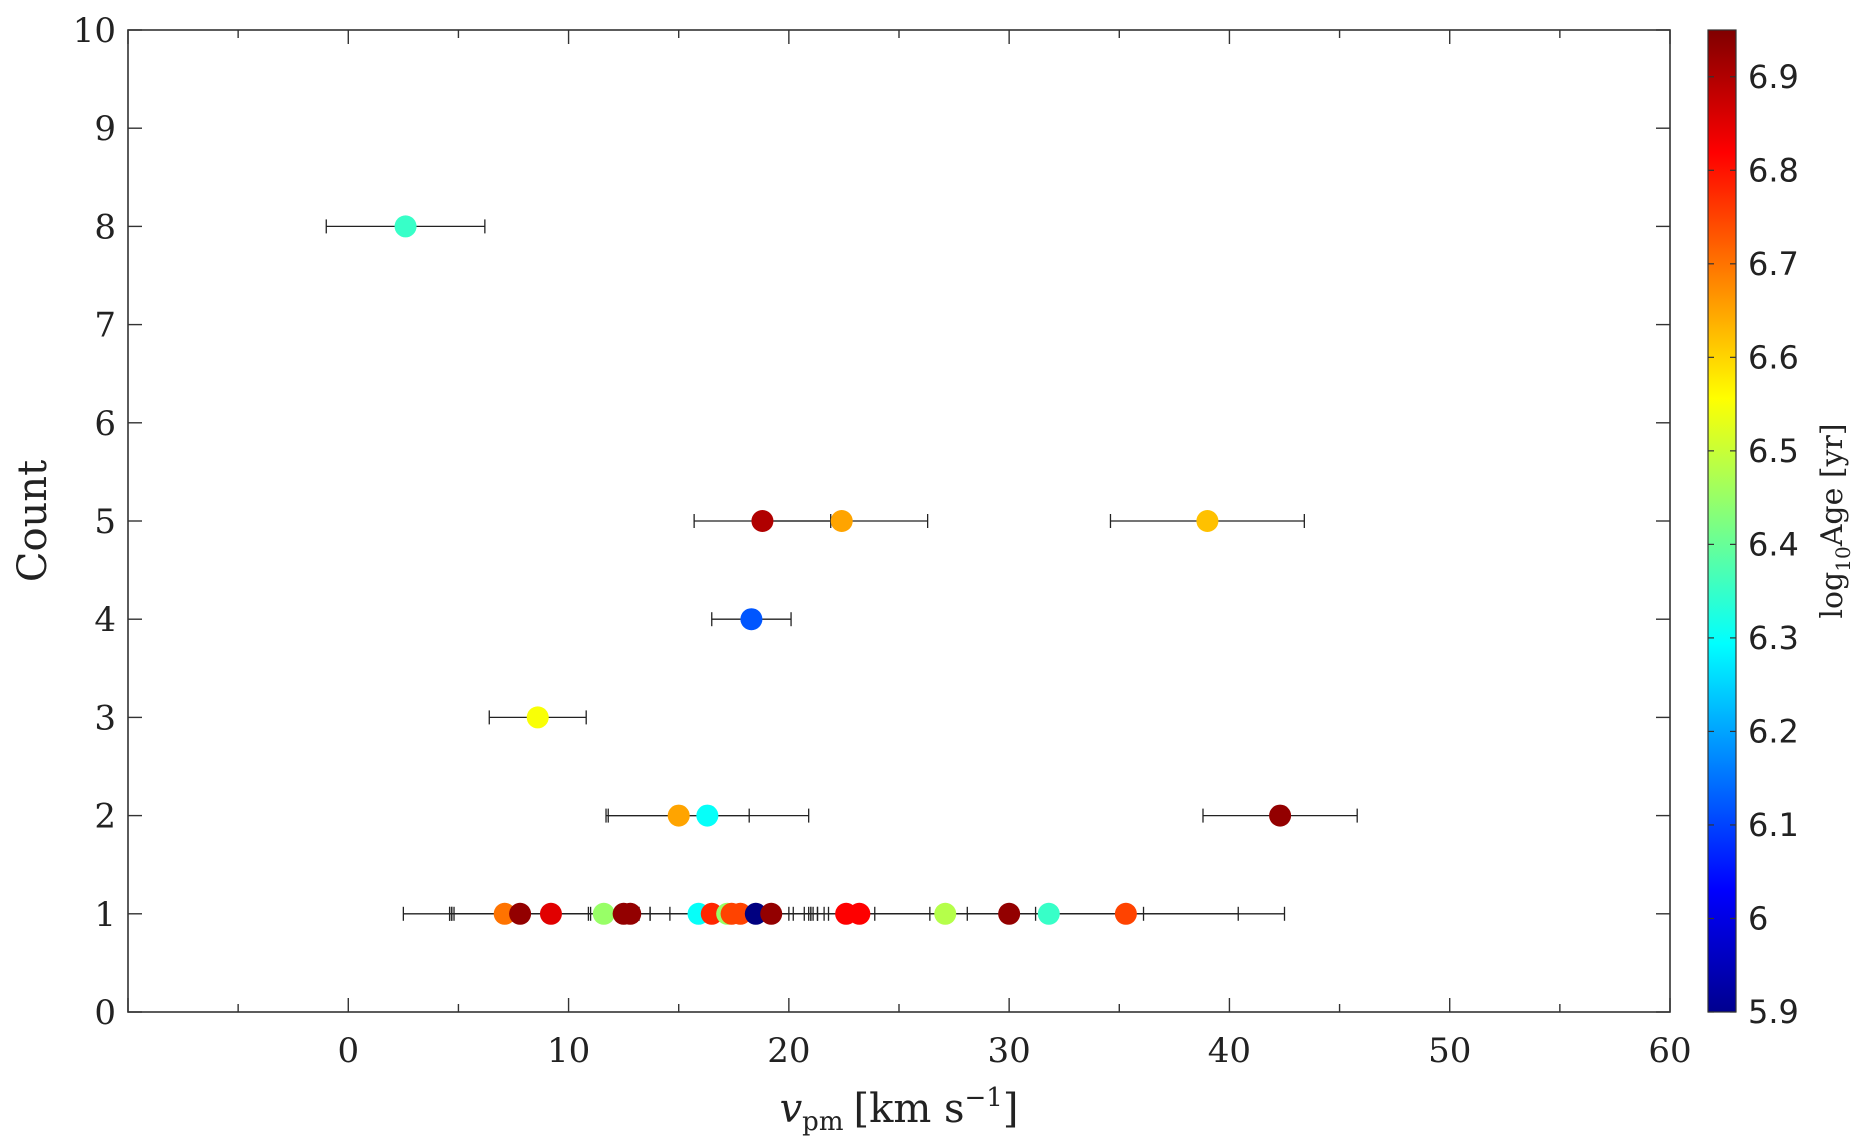 This screenshot has width=1870, height=1140. What do you see at coordinates (1773, 451) in the screenshot?
I see `colorbar-tick-label: 6.5` at bounding box center [1773, 451].